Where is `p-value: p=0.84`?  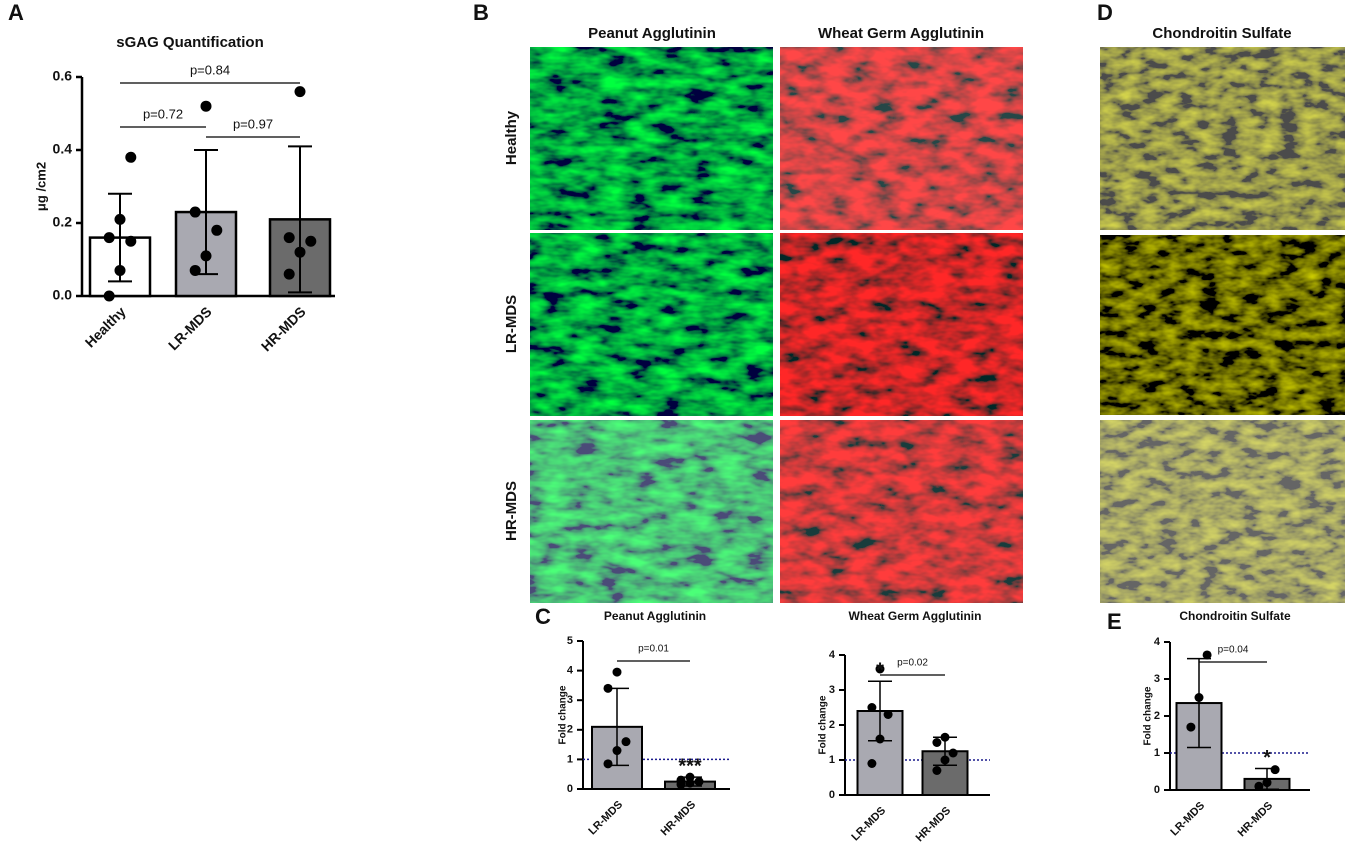 p-value: p=0.84 is located at coordinates (210, 69).